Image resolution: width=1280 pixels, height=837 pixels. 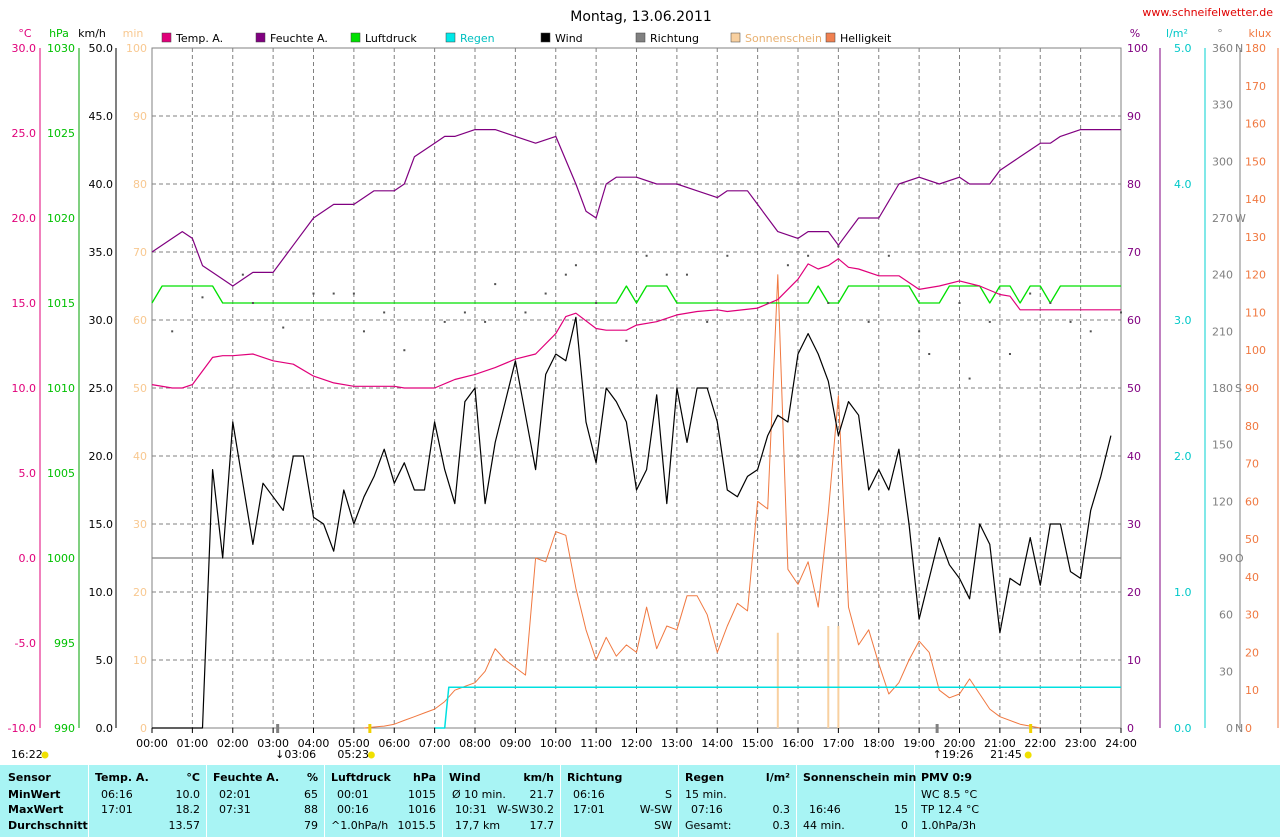 What do you see at coordinates (777, 777) in the screenshot?
I see `rain-unit: l/m²` at bounding box center [777, 777].